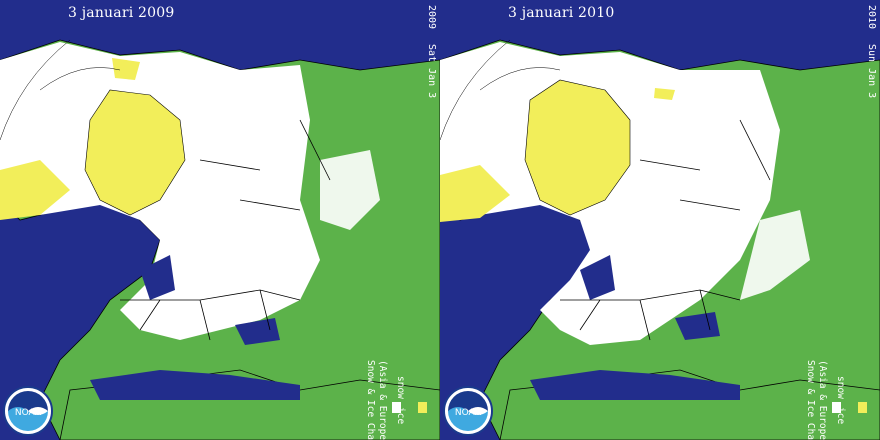 The width and height of the screenshot is (880, 440). Describe the element at coordinates (697, 326) in the screenshot. I see `black-sea` at that location.